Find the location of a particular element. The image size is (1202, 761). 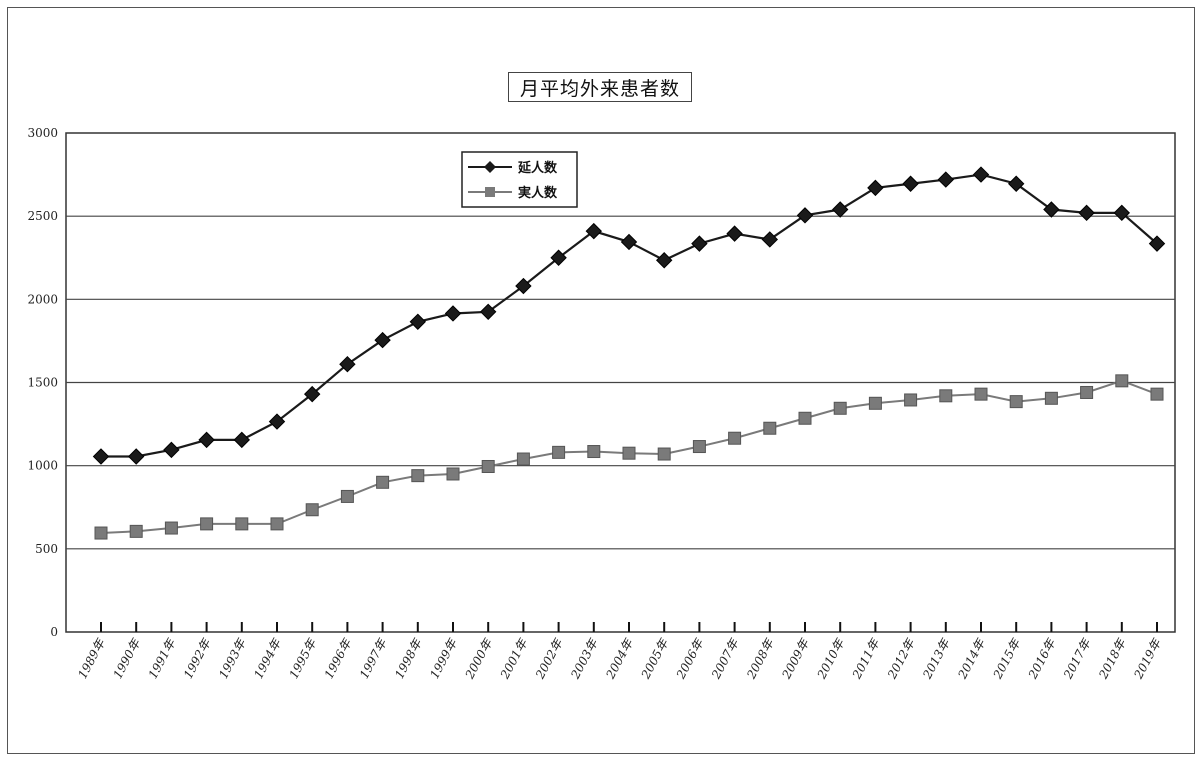

x-tick-label: 1998年 is located at coordinates (408, 658).